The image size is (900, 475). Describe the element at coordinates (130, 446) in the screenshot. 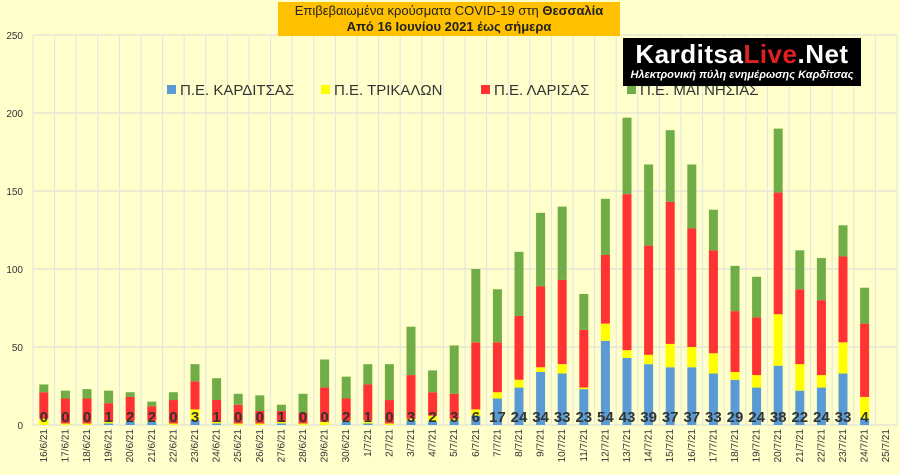

I see `x-tick-label: 20/6/21` at that location.